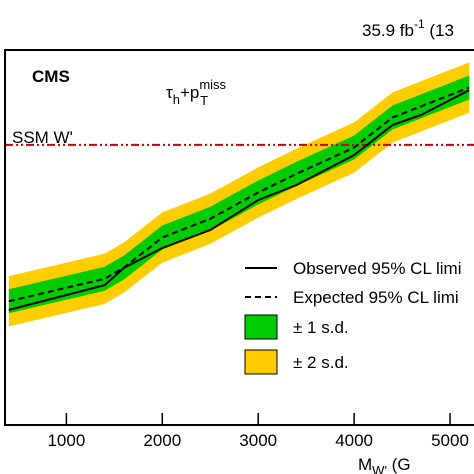 This screenshot has height=474, width=474. I want to click on experiment-label: CMS, so click(51, 76).